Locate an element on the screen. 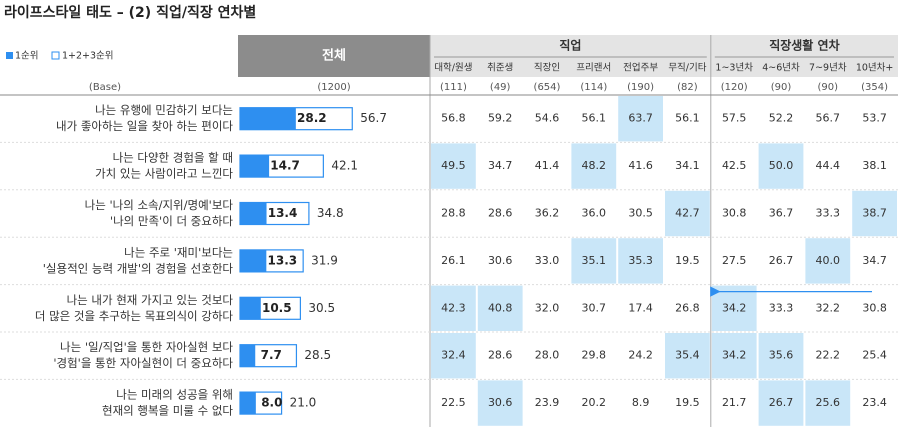  row-label: '경험'을 통한 자아실현이 더 중요하다 is located at coordinates (143, 363).